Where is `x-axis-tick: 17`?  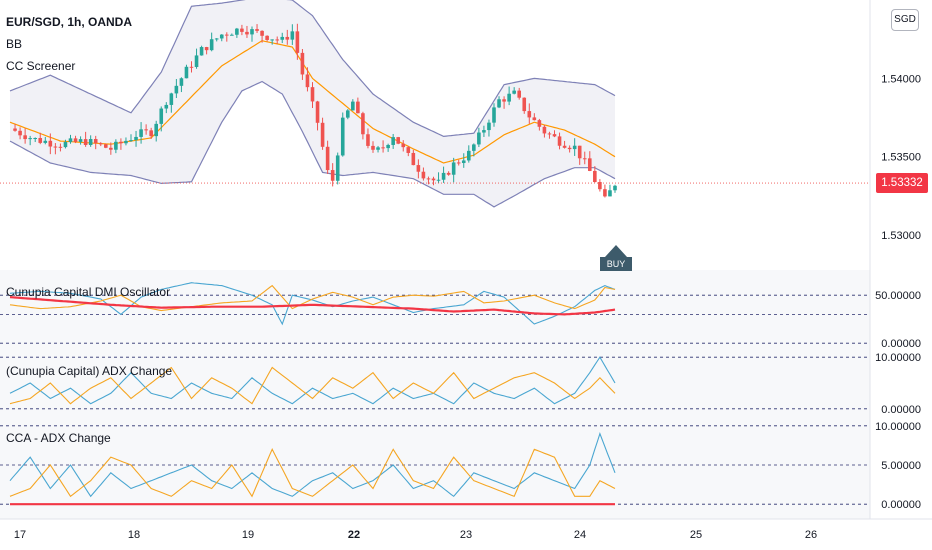 x-axis-tick: 17 is located at coordinates (20, 535).